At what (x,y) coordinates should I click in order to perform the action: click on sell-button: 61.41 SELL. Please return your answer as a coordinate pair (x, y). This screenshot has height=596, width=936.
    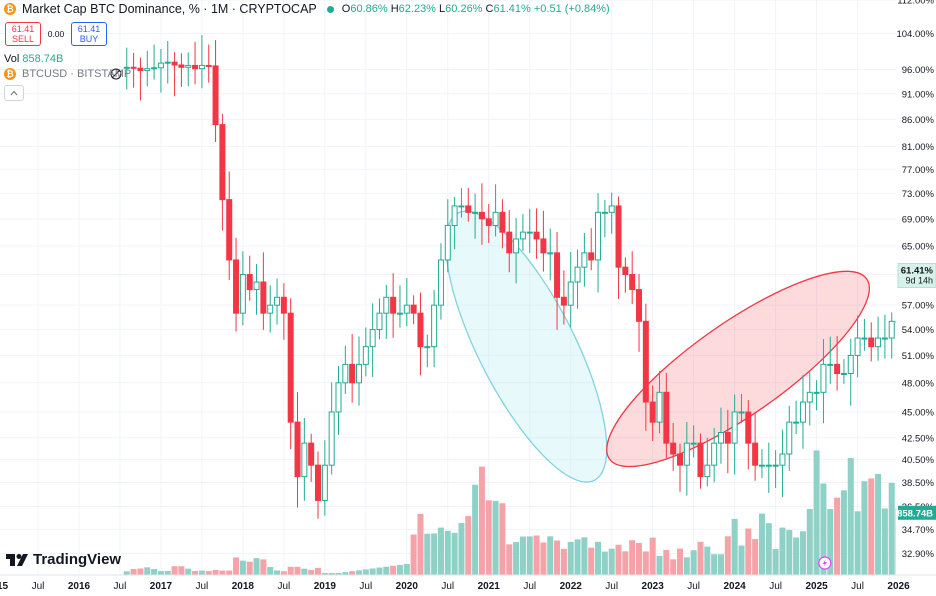
    Looking at the image, I should click on (23, 34).